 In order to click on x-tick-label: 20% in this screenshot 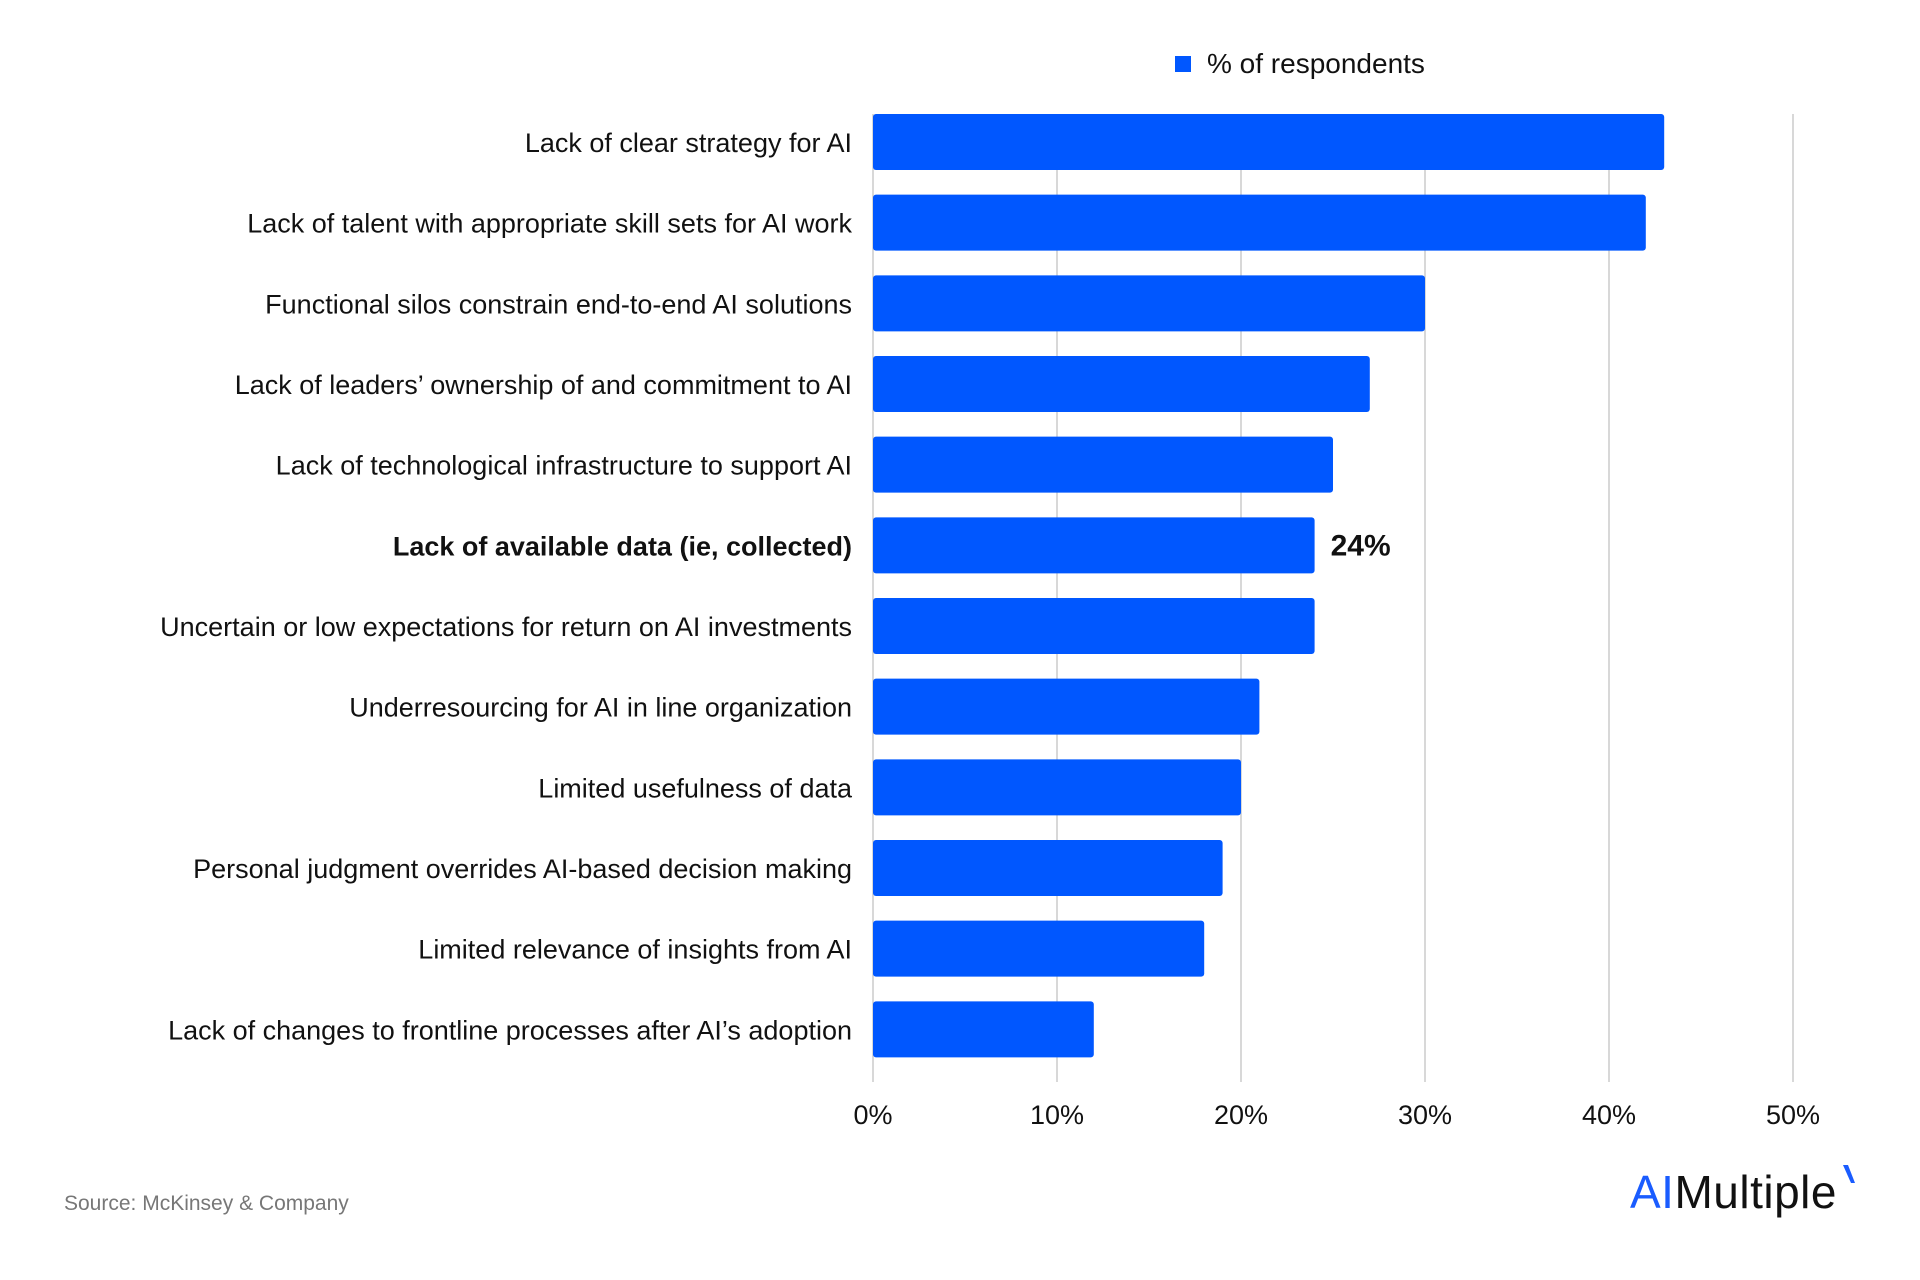, I will do `click(1241, 1115)`.